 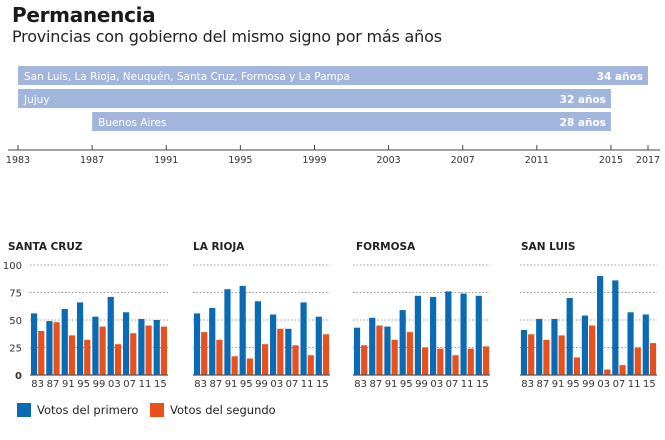 What do you see at coordinates (15, 321) in the screenshot?
I see `y-tick-label: 50` at bounding box center [15, 321].